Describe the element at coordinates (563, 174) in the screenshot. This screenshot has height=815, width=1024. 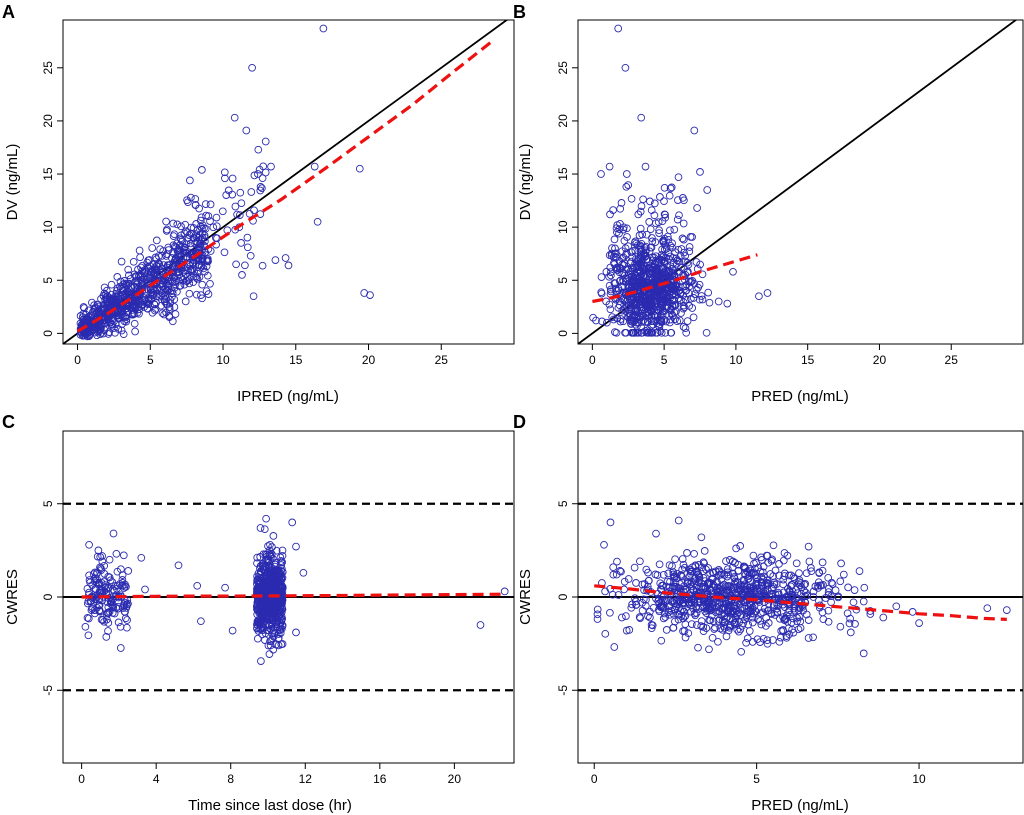
I see `y-tick-label: 15` at that location.